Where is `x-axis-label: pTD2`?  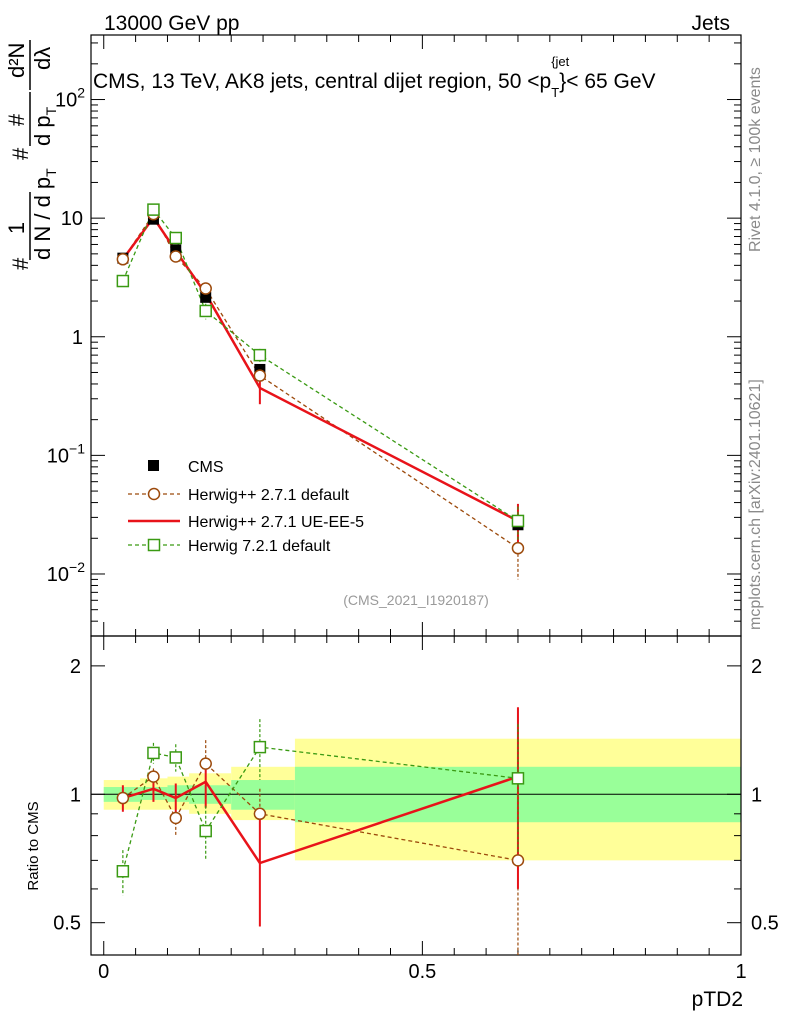
x-axis-label: pTD2 is located at coordinates (717, 999).